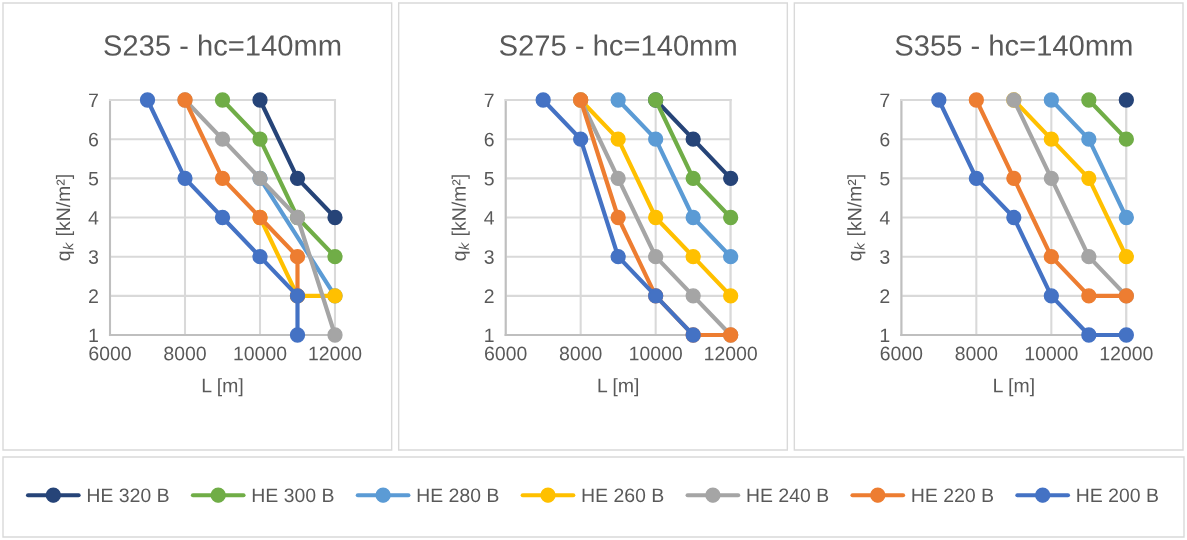 This screenshot has height=540, width=1187. What do you see at coordinates (222, 45) in the screenshot?
I see `chart-title: S235 - hc=140mm` at bounding box center [222, 45].